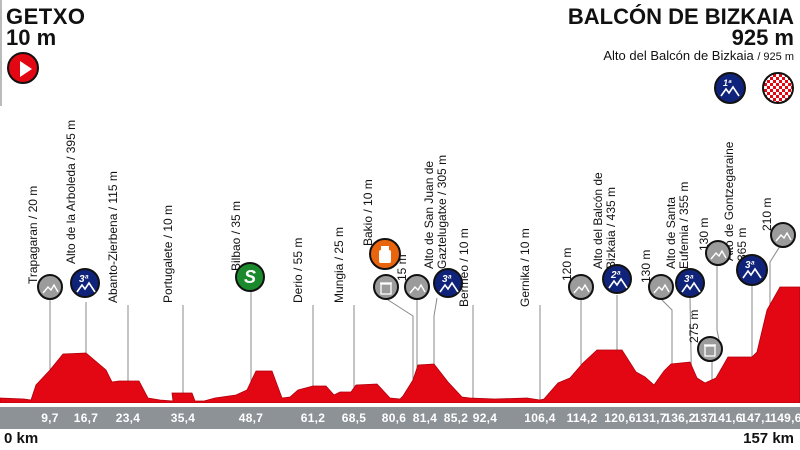 This screenshot has height=450, width=800. I want to click on km-tick: 9,7, so click(50, 418).